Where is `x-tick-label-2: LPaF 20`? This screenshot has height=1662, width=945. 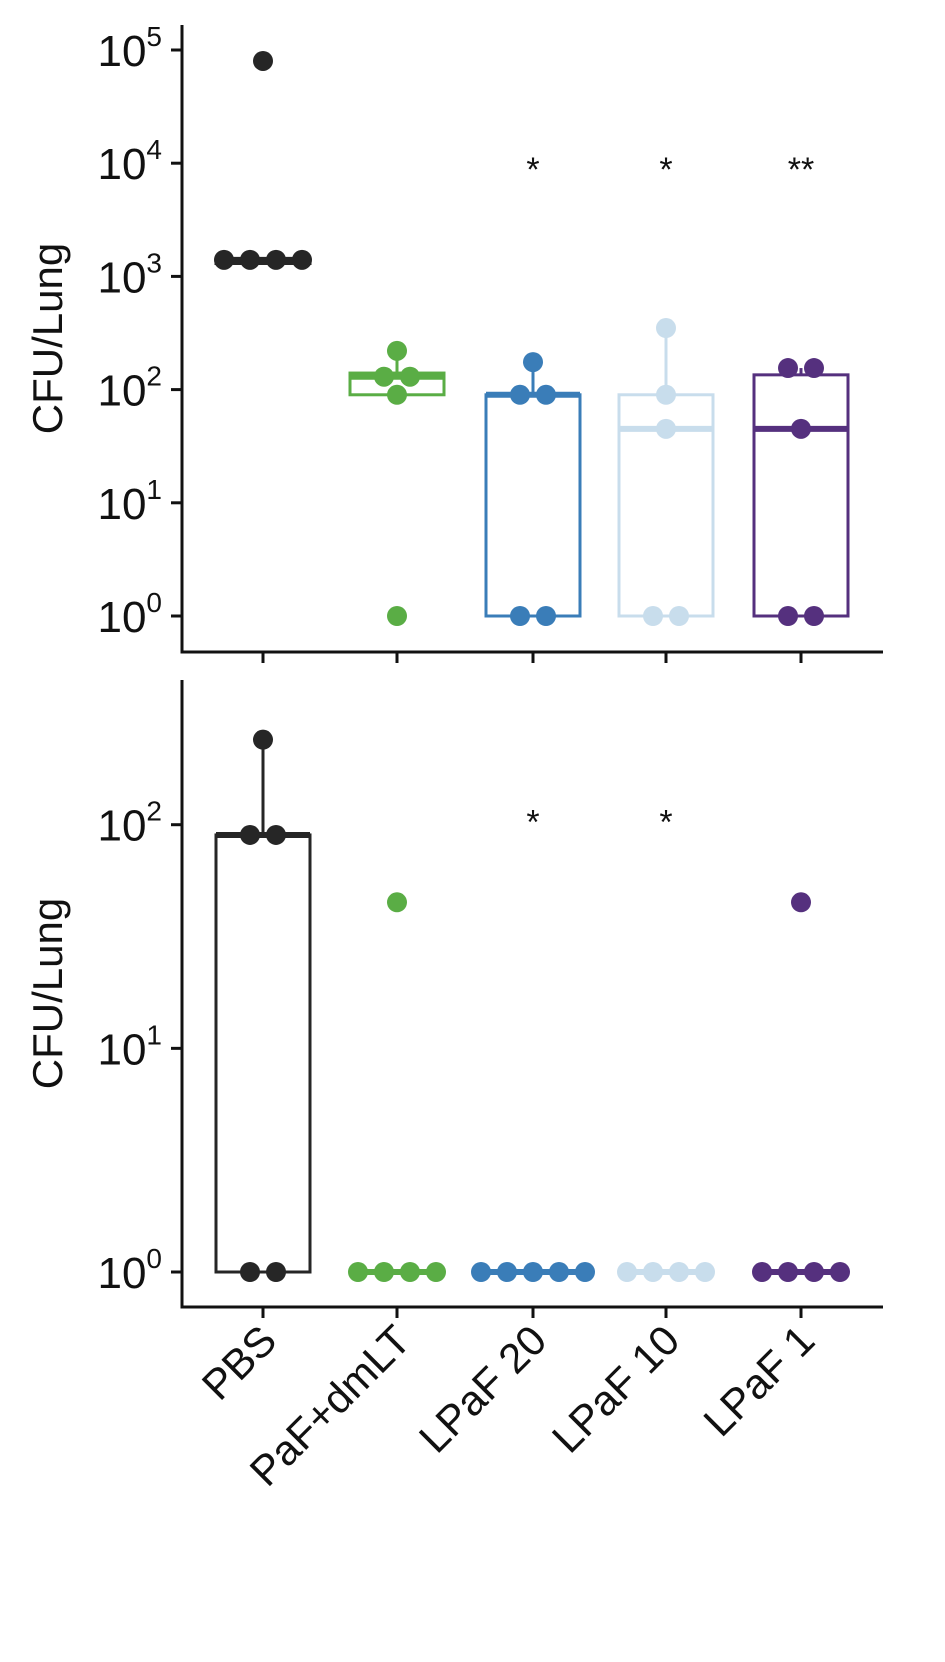
x-tick-label-2: LPaF 20 is located at coordinates (483, 1389).